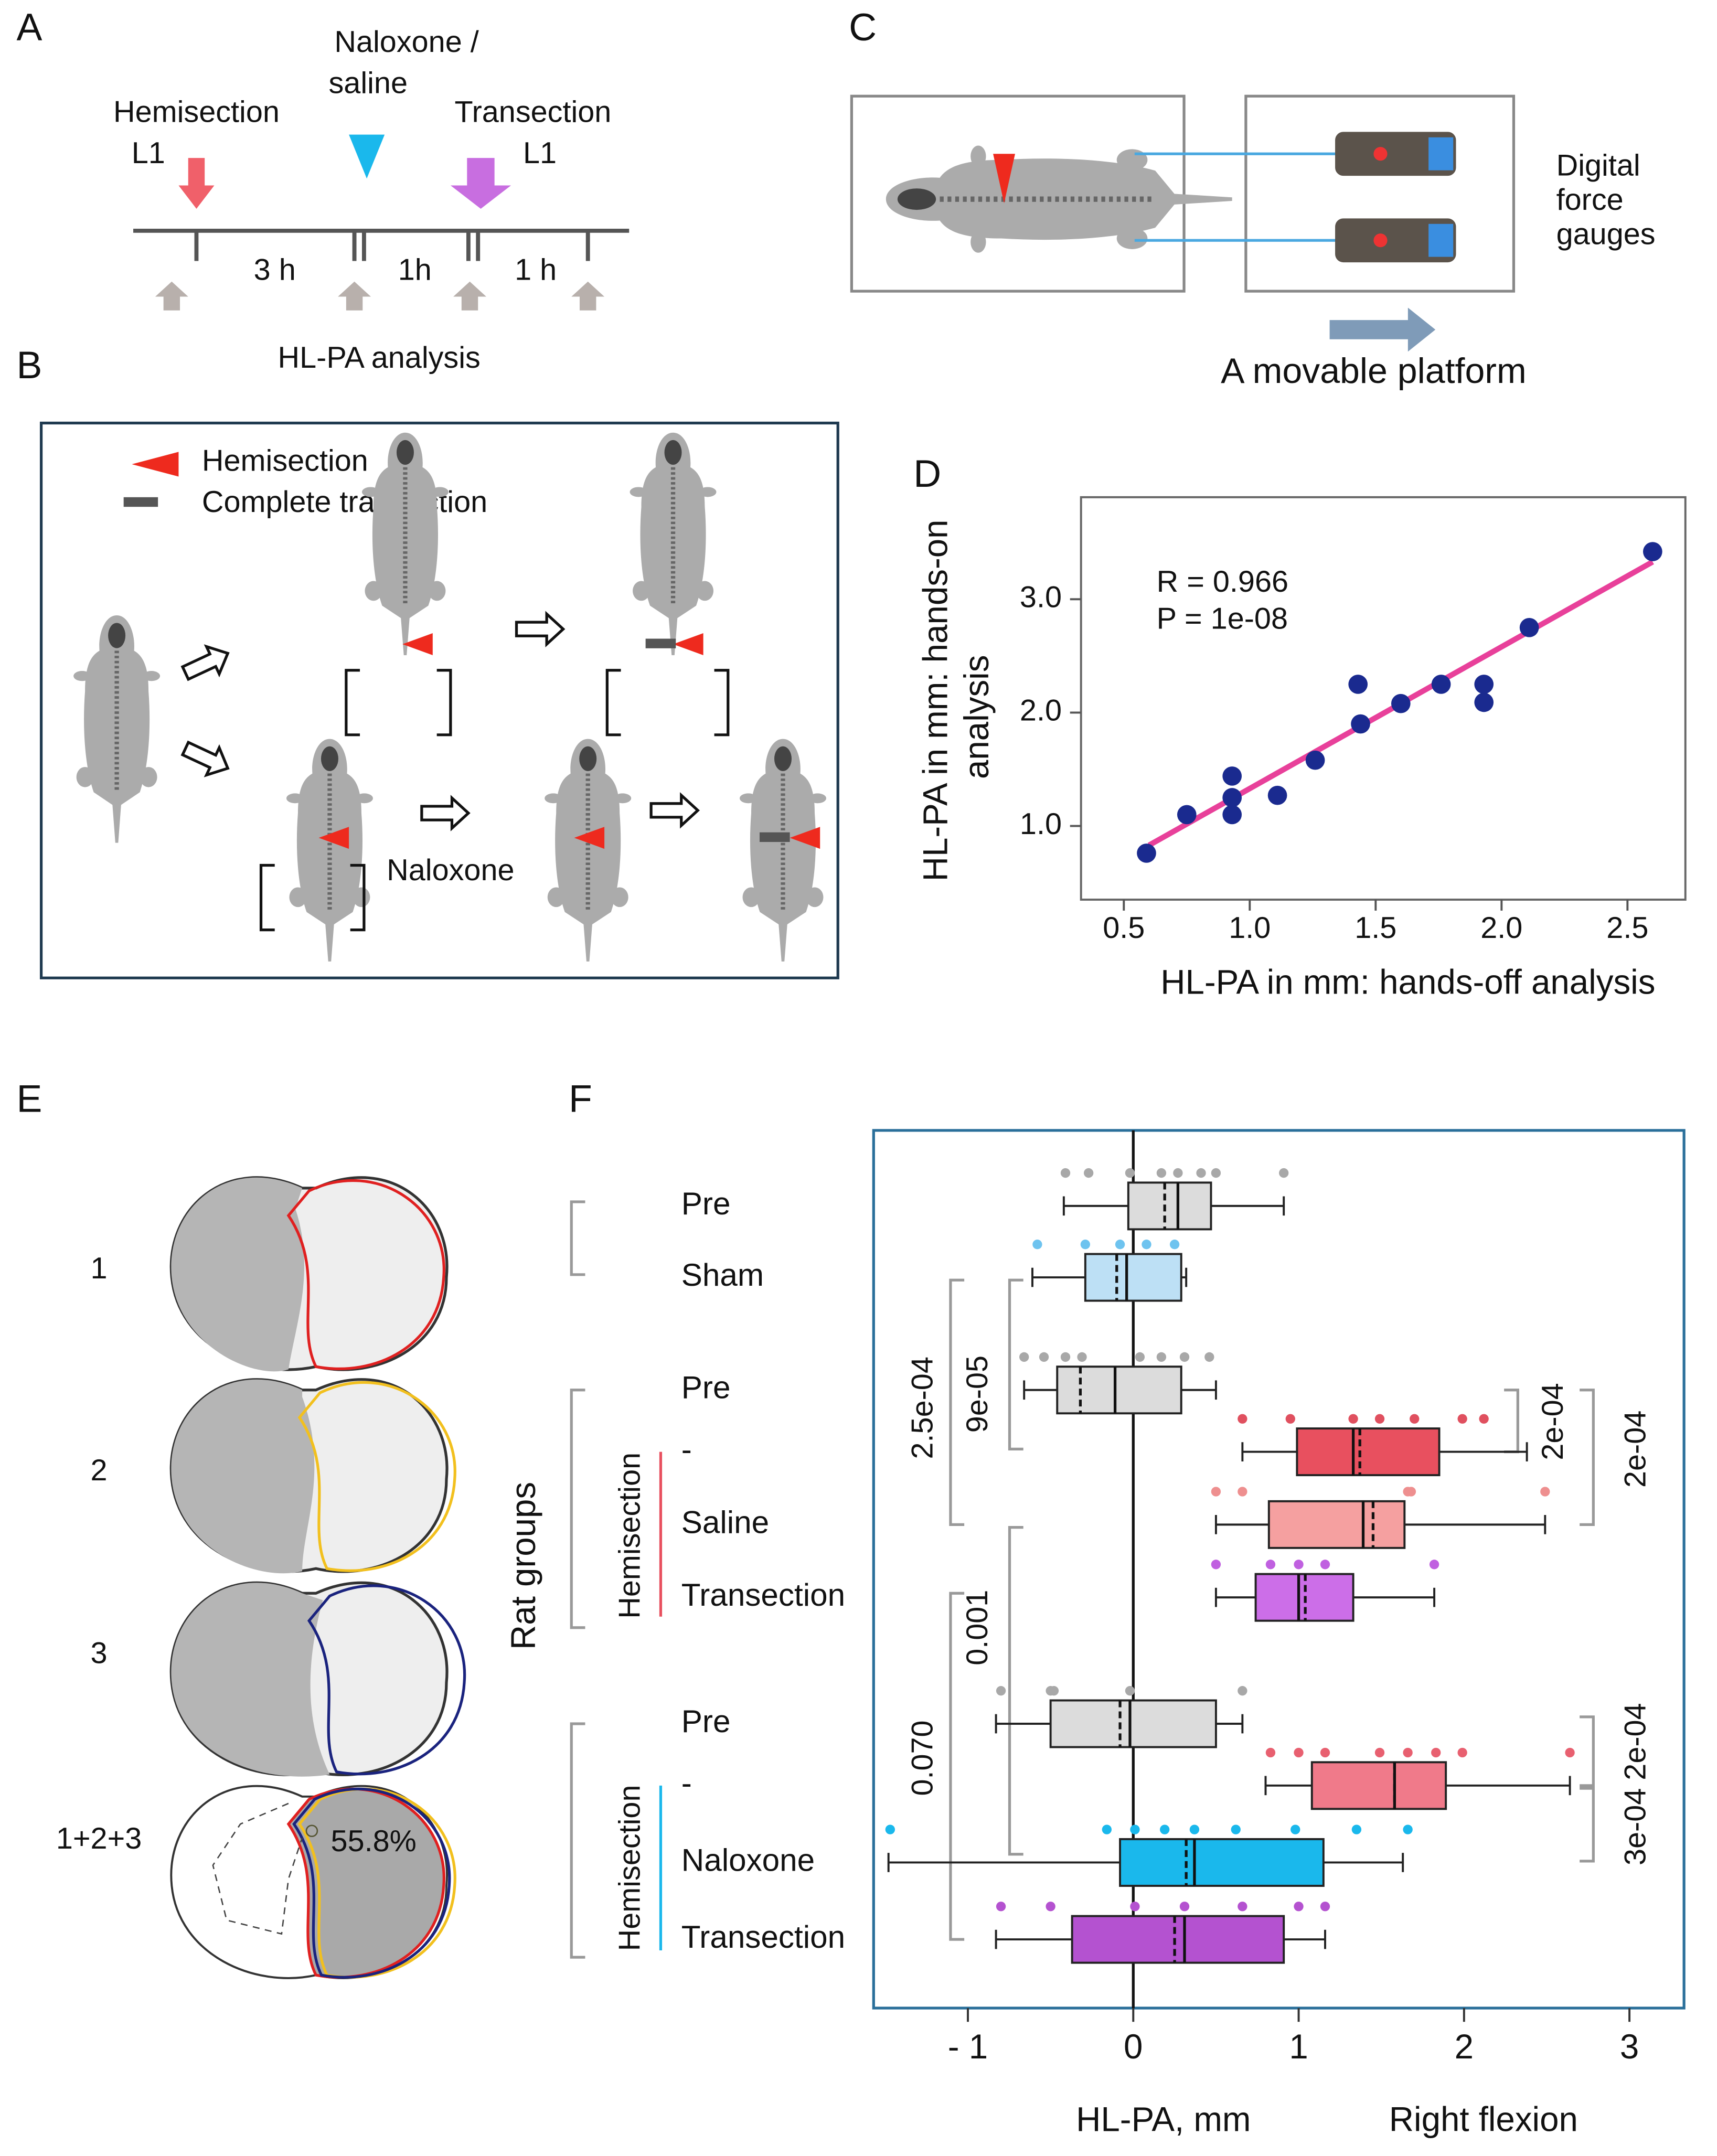 The image size is (1717, 2156). What do you see at coordinates (723, 1275) in the screenshot?
I see `category-label: Sham` at bounding box center [723, 1275].